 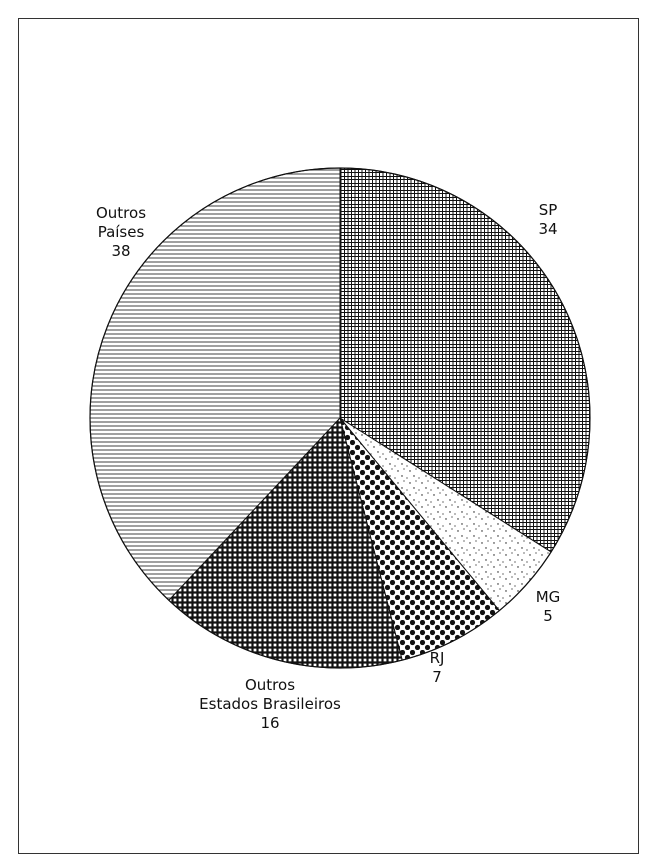 I want to click on pie-label-op-name: Outros, so click(x=121, y=213).